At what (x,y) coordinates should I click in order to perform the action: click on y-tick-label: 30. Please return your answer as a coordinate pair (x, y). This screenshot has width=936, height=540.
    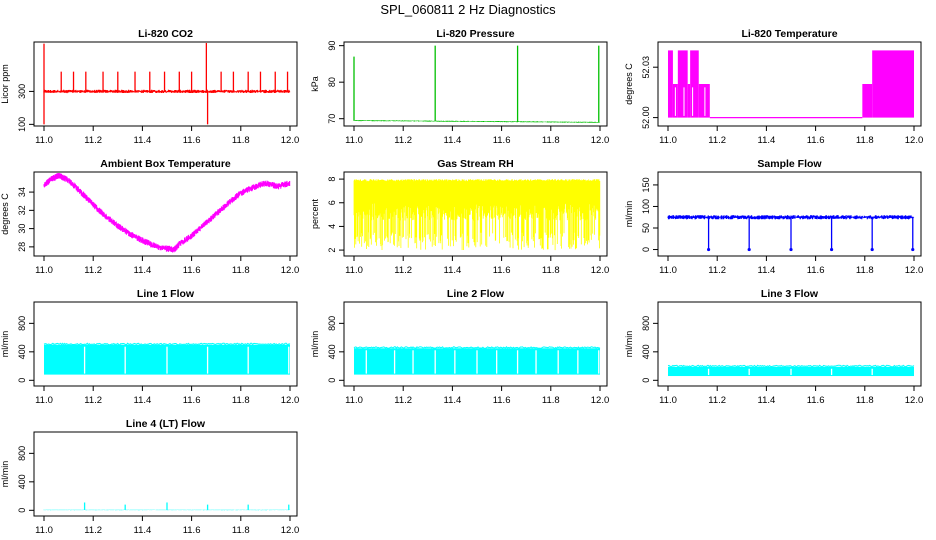
    Looking at the image, I should click on (22, 229).